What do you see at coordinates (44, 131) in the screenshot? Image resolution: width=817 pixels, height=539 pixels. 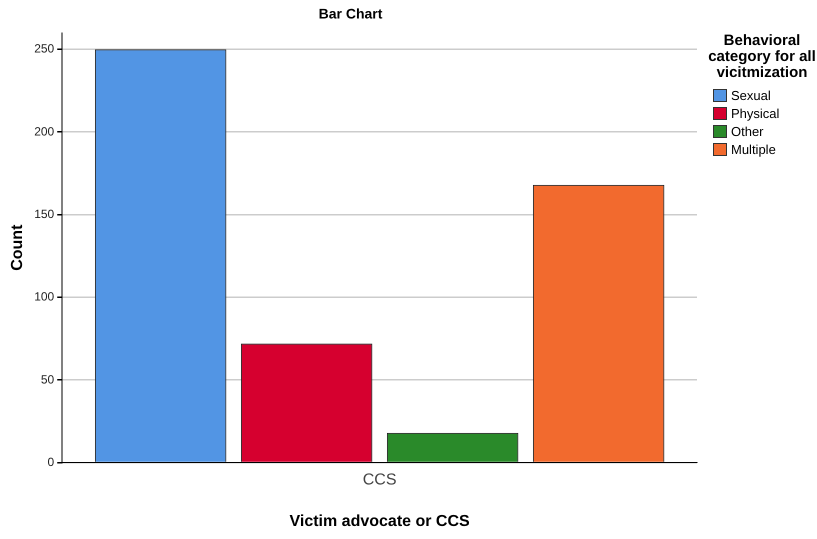 I see `y-tick-label: 200` at bounding box center [44, 131].